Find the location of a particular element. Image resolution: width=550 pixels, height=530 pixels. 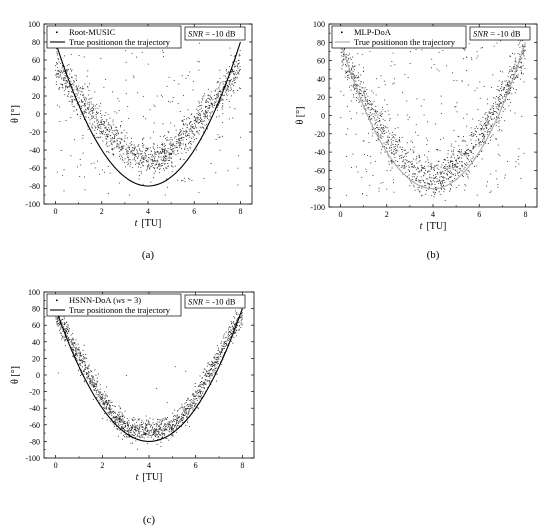

snr-annotation: SNR = -10 dB is located at coordinates (500, 33).